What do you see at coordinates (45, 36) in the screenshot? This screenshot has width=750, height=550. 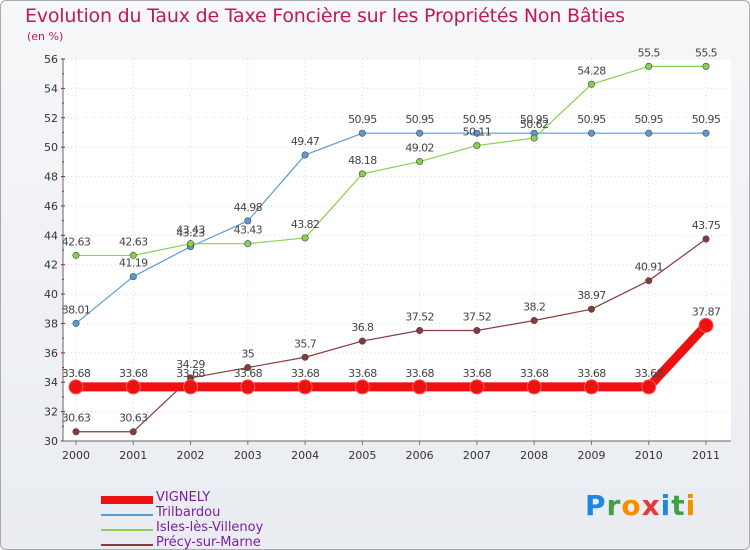 I see `chart-units: (en %)` at bounding box center [45, 36].